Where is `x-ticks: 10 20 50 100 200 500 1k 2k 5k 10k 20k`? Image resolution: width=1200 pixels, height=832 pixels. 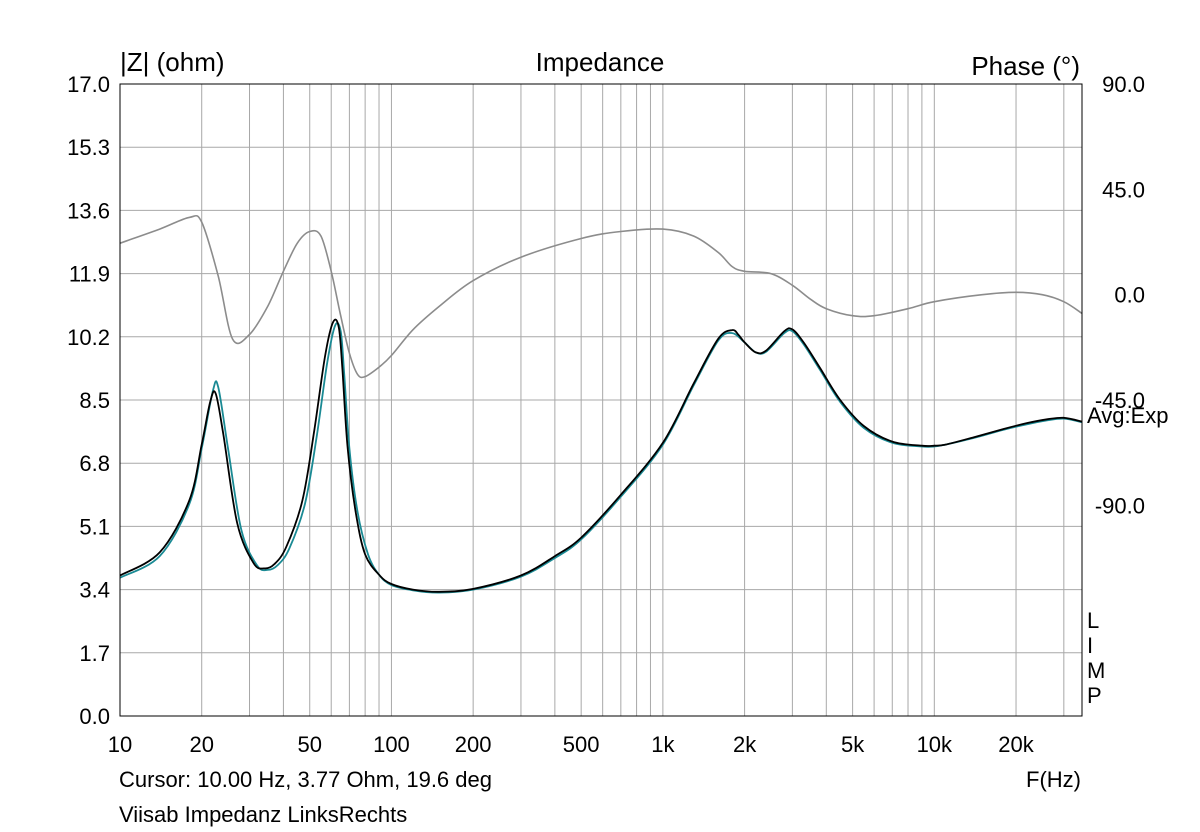 x-ticks: 10 20 50 100 200 500 1k 2k 5k 10k 20k is located at coordinates (571, 744).